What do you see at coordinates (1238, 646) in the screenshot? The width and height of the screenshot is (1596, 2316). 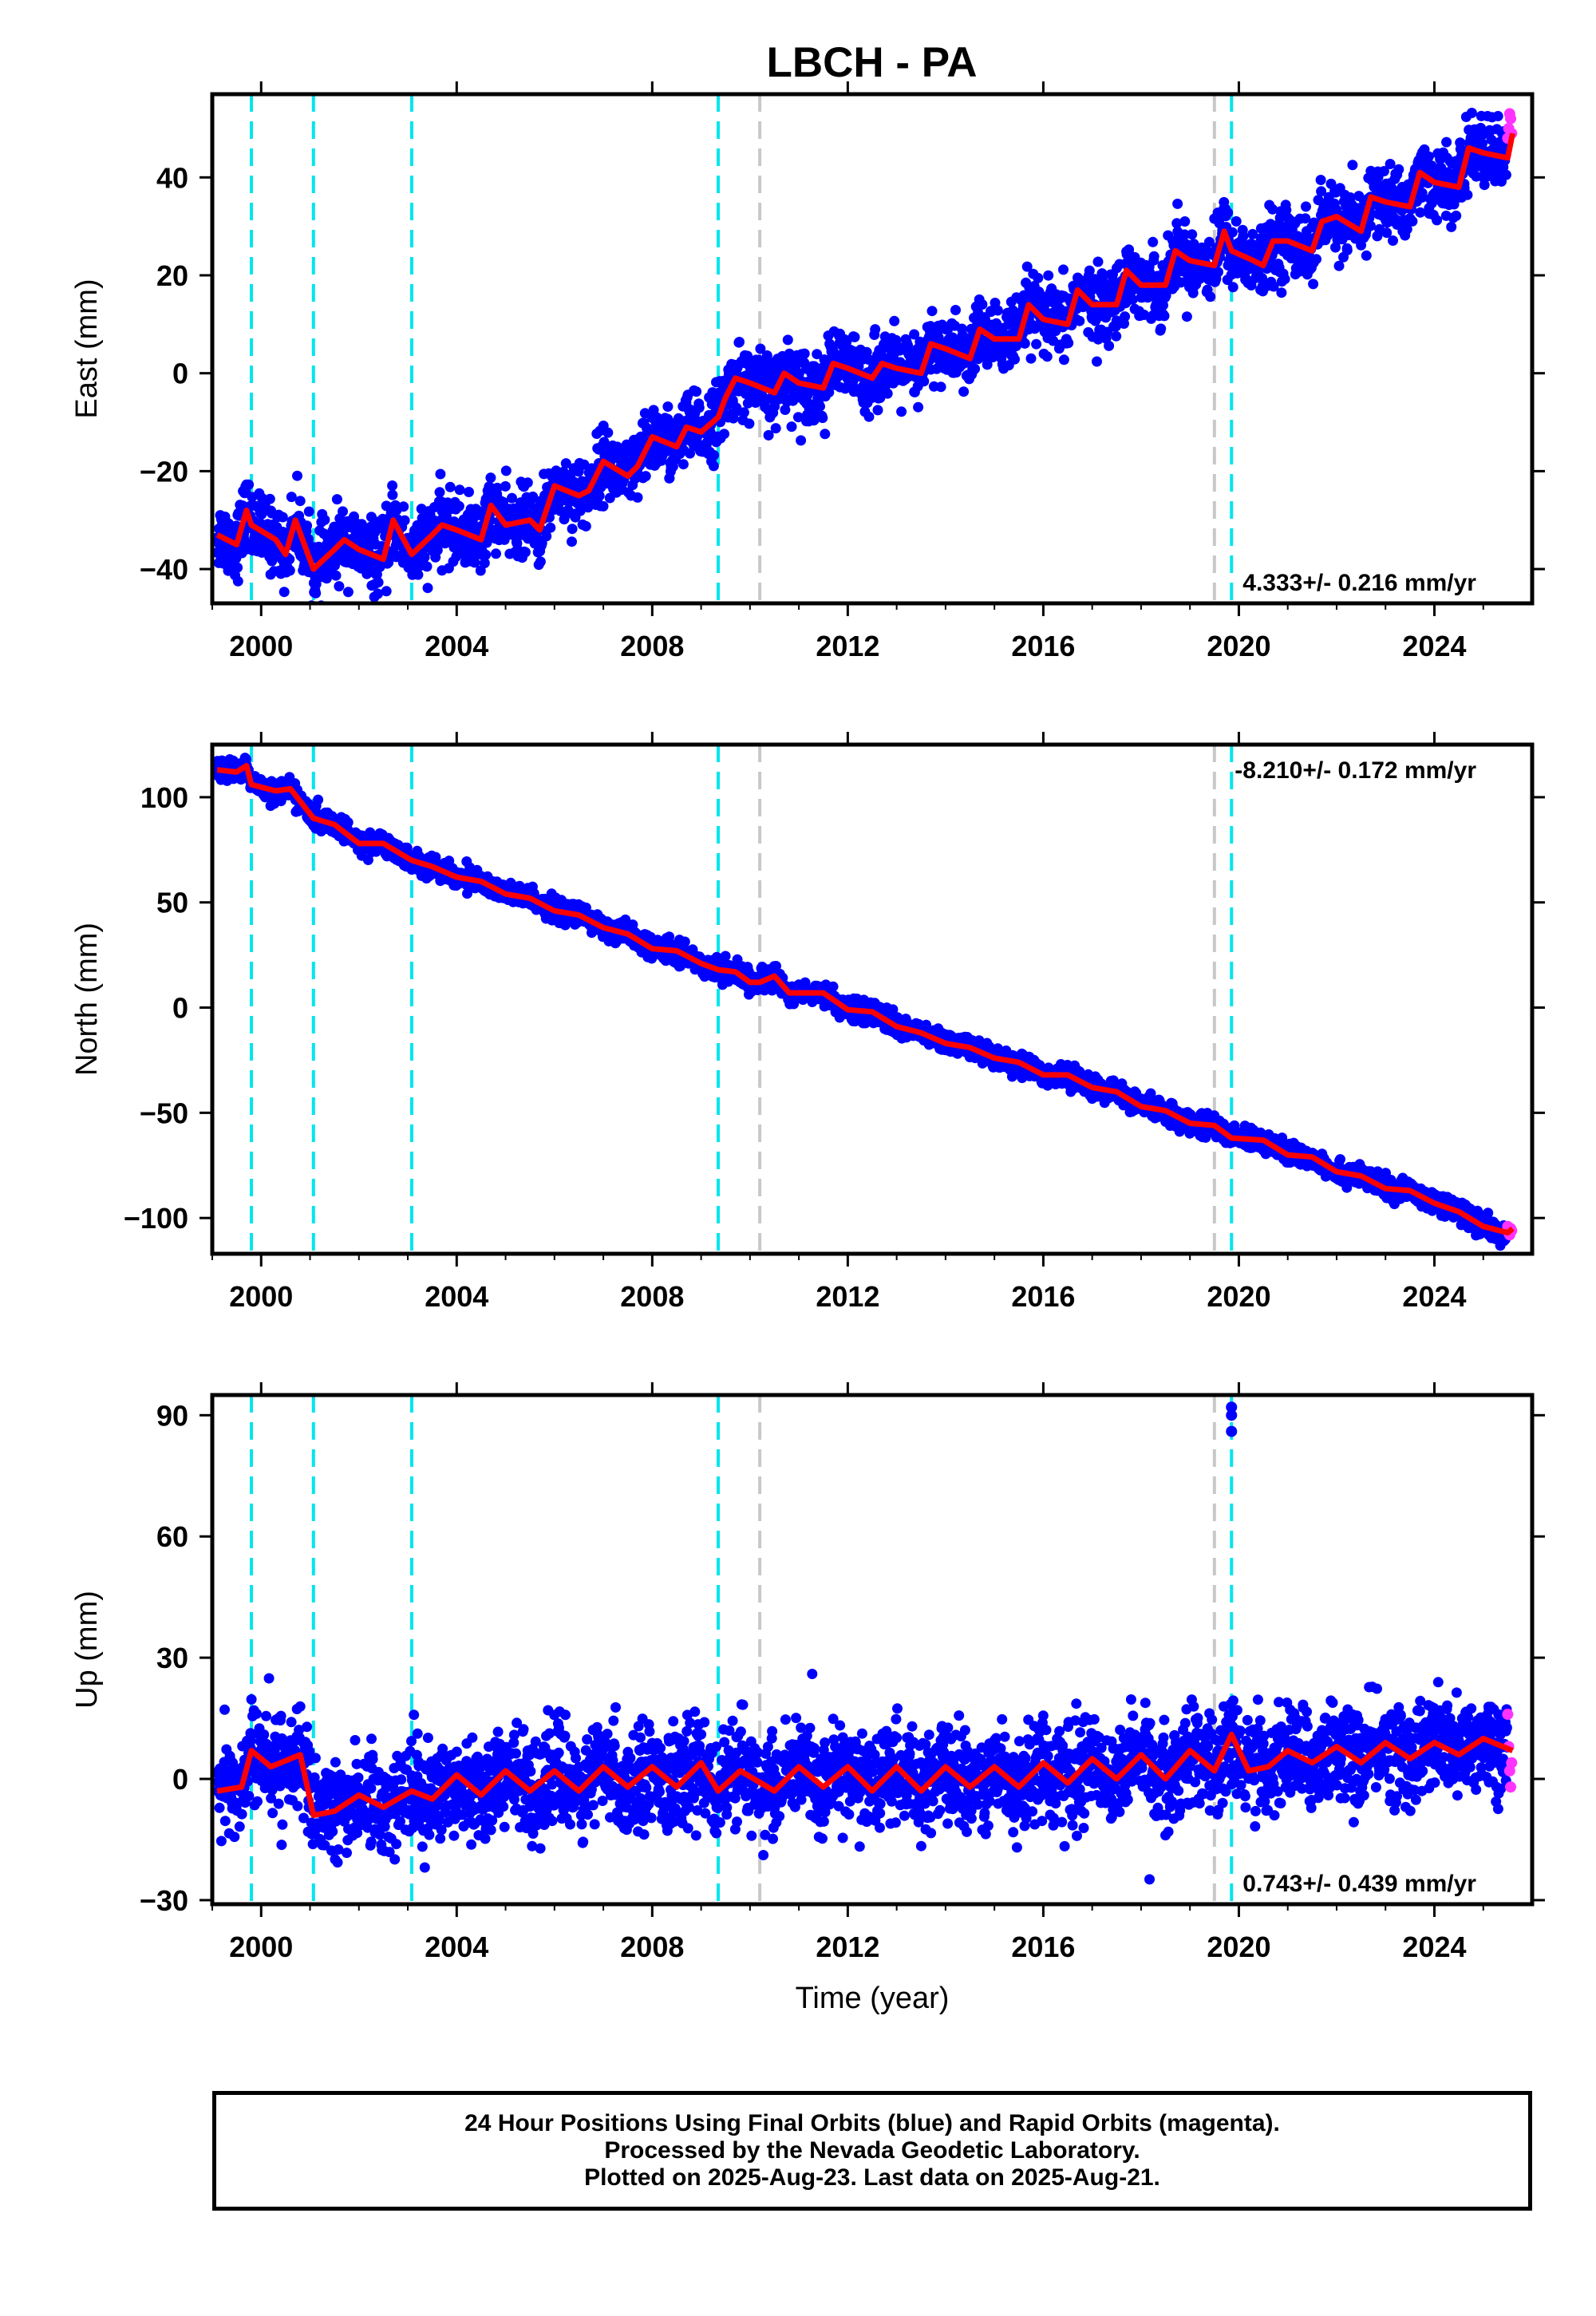 I see `x-tick-label: 2020` at bounding box center [1238, 646].